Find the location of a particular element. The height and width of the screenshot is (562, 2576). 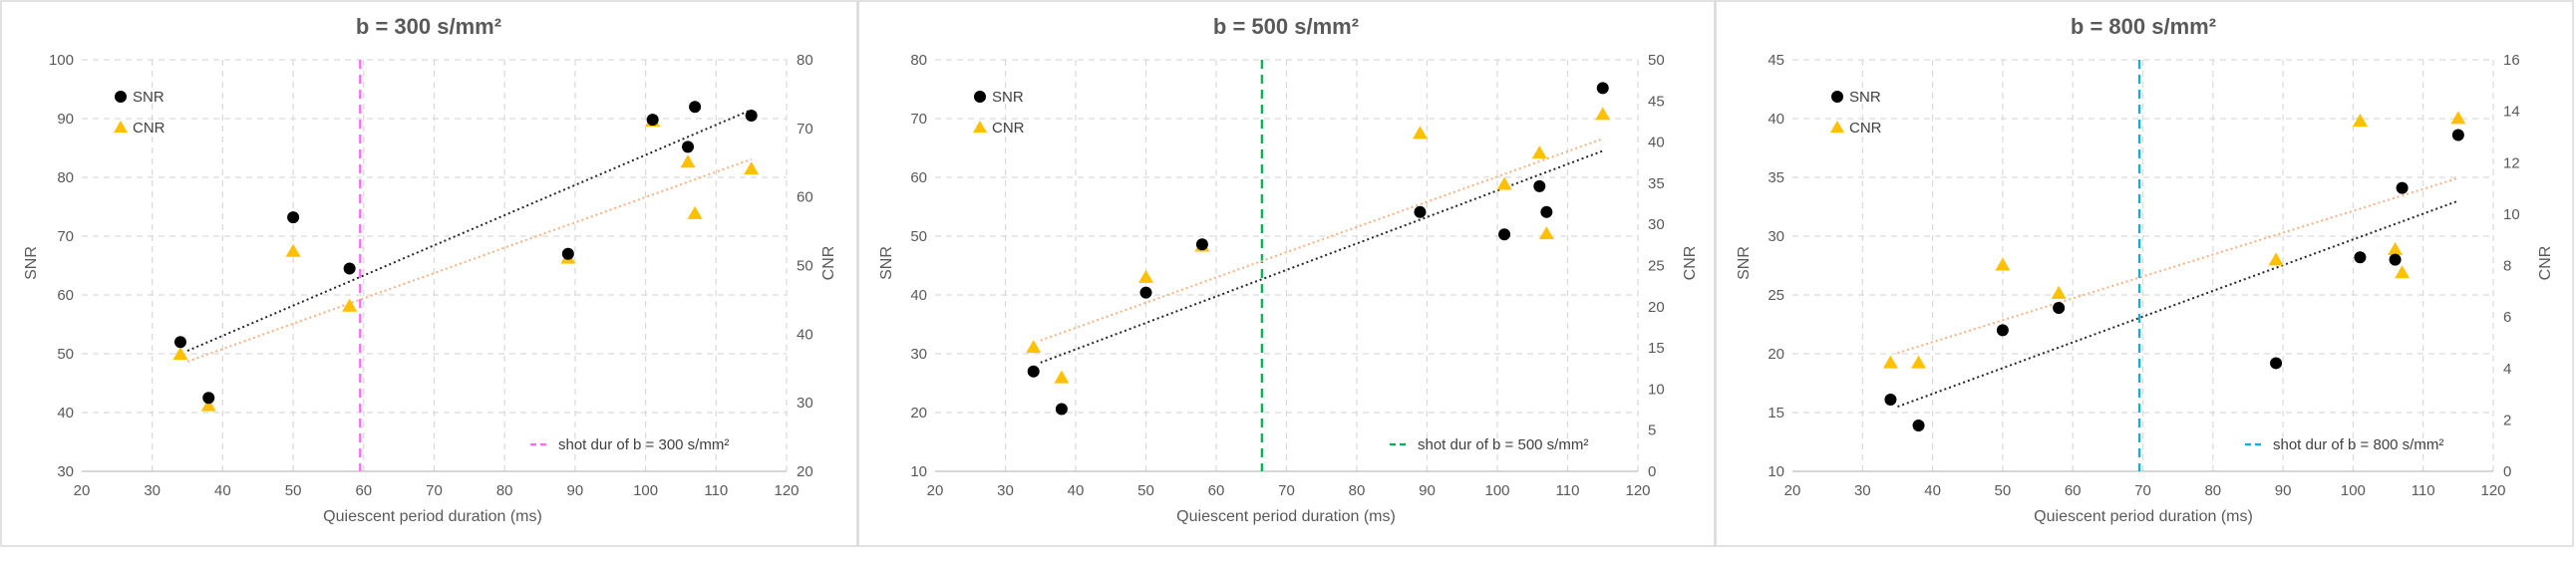

legend-snr-marker is located at coordinates (121, 97).